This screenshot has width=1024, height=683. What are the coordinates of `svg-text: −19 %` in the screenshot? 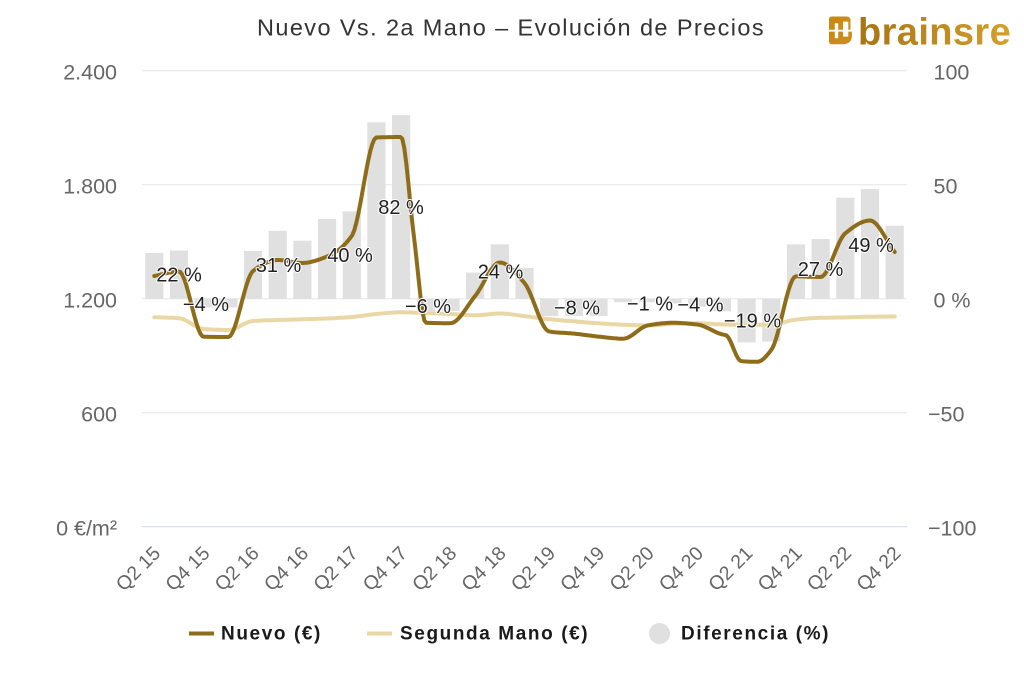 It's located at (752, 322).